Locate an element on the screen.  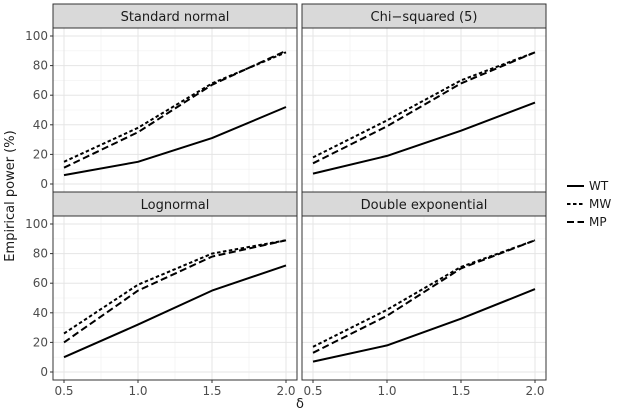
legend-label-mp: MP is located at coordinates (598, 222).